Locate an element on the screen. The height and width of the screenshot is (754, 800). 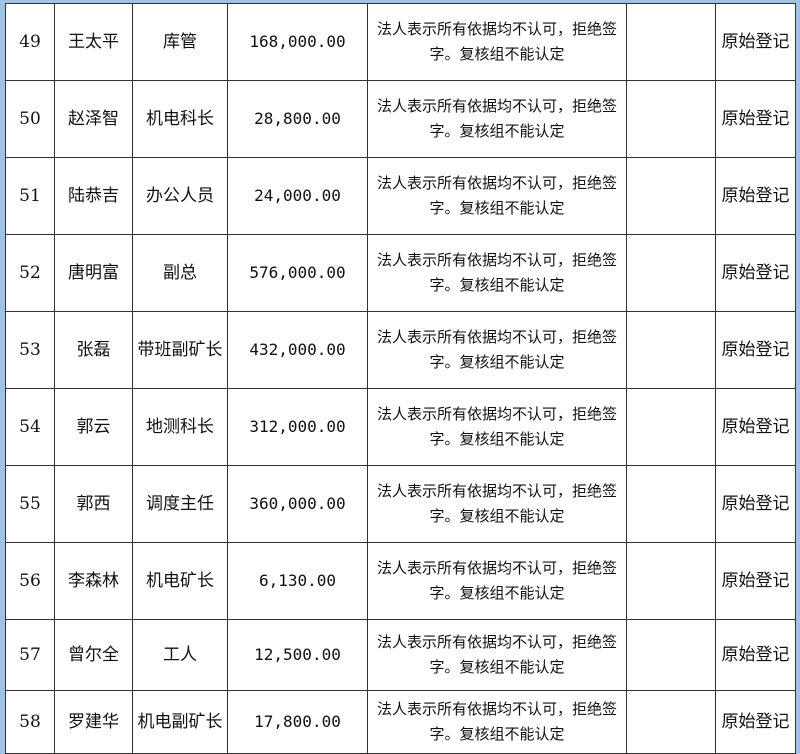
row-number: 54 is located at coordinates (30, 427).